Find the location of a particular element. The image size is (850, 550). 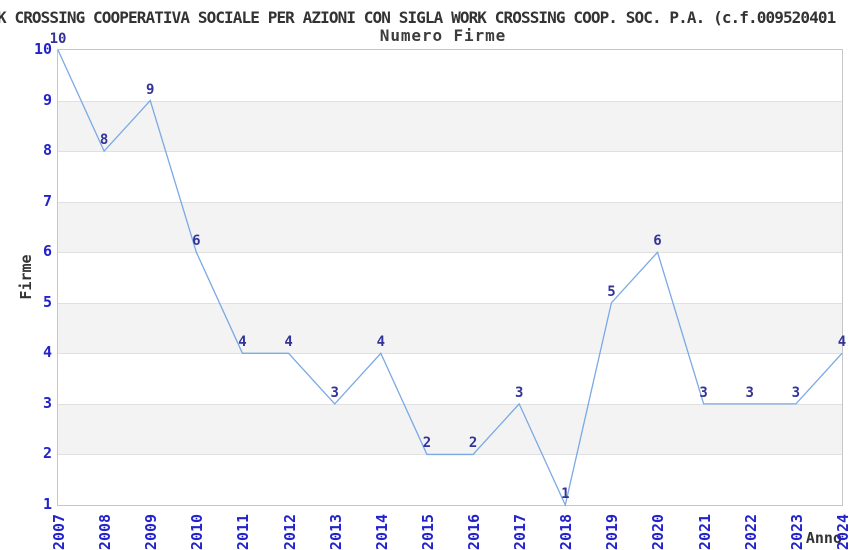

x-tick-label: 2010 is located at coordinates (197, 531).